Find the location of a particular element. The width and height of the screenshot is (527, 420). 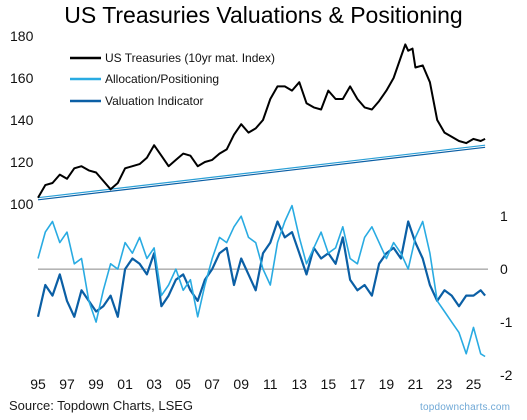

y-tick-label-left: 140 is located at coordinates (22, 120).